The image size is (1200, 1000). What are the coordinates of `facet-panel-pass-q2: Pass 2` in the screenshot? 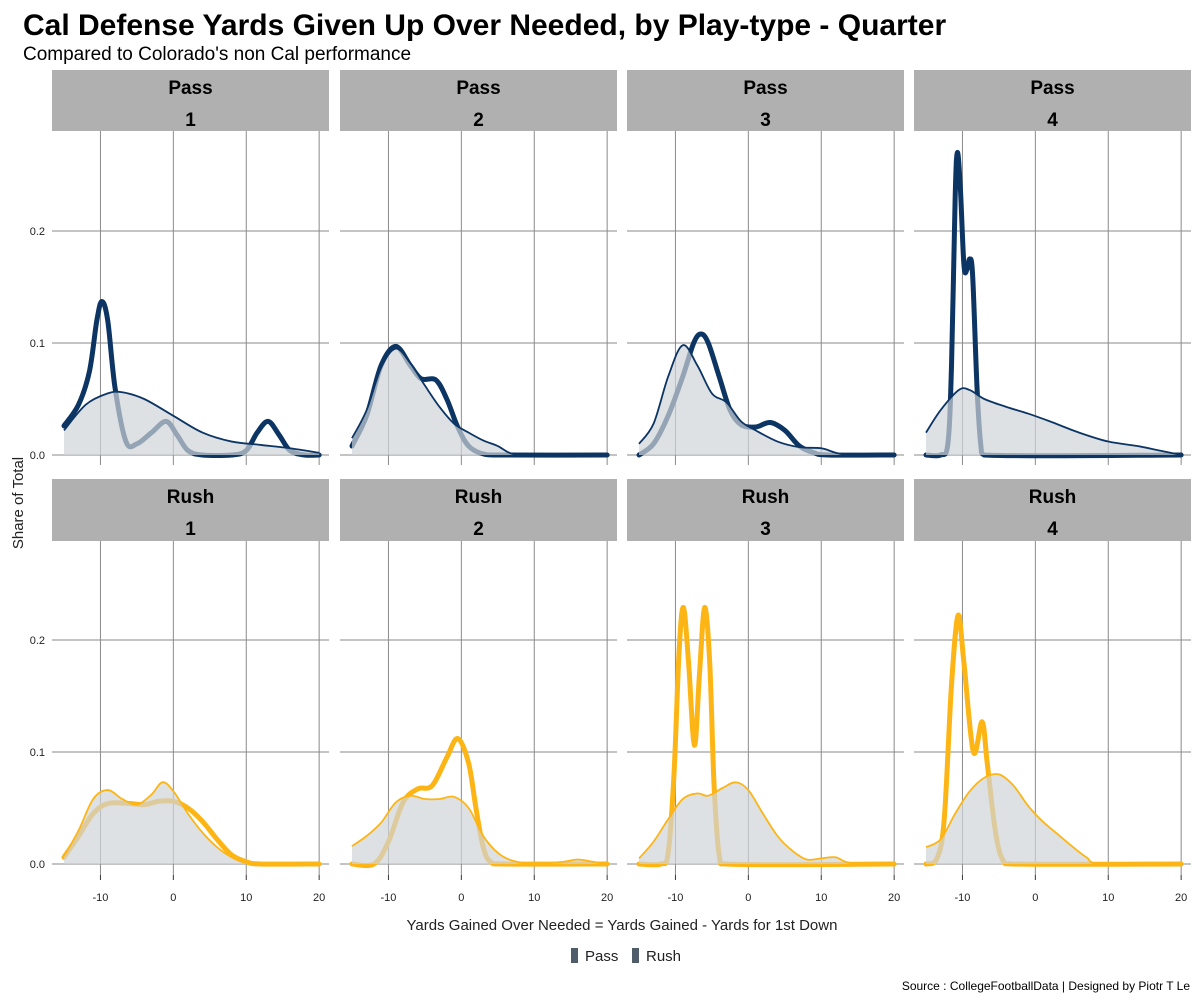 It's located at (478, 267).